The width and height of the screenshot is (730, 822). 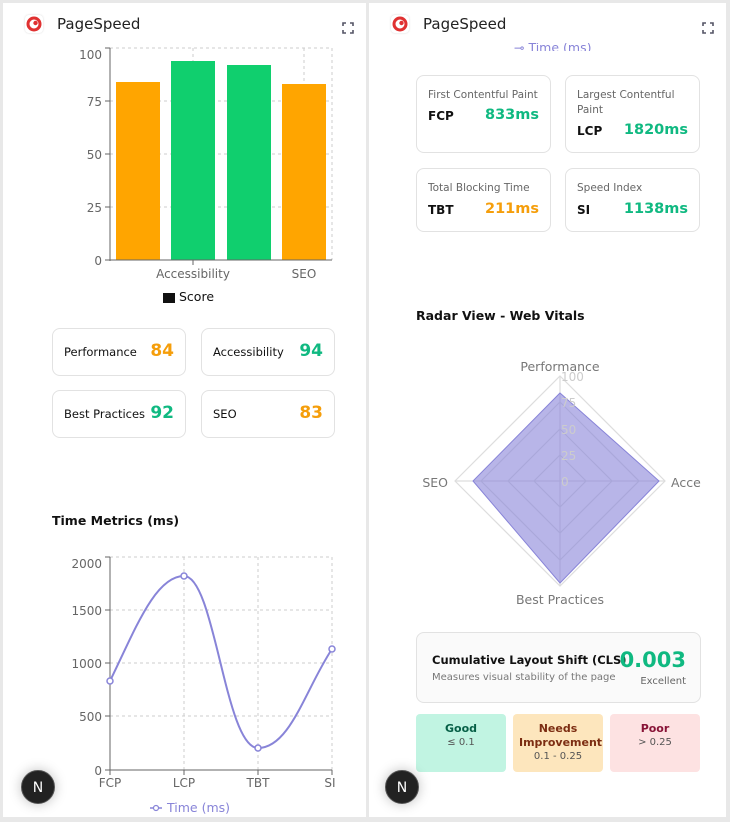 What do you see at coordinates (560, 599) in the screenshot?
I see `radar-axis-best-practices: Best Practices` at bounding box center [560, 599].